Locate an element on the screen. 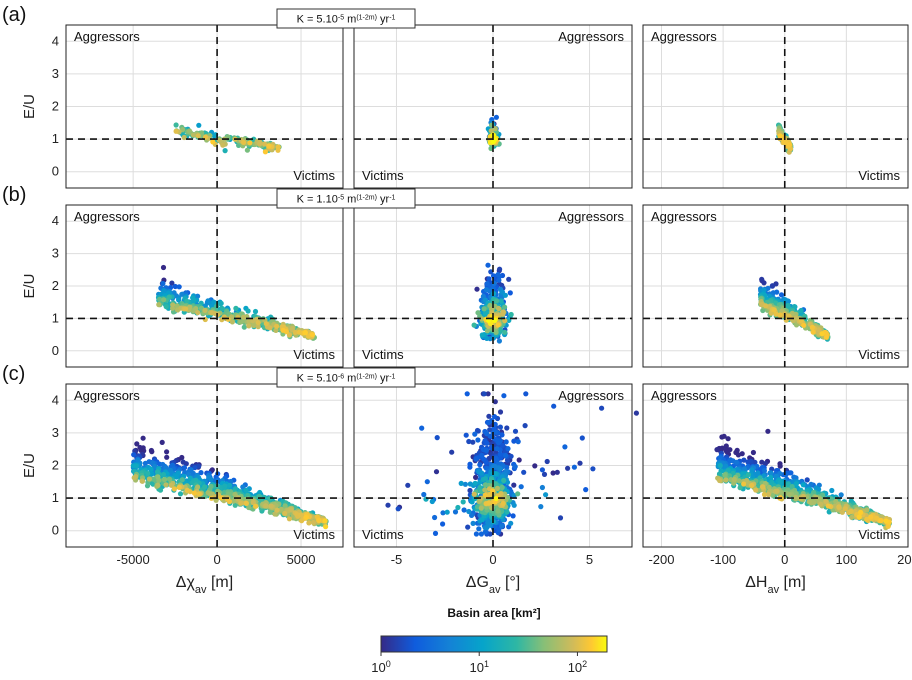 The image size is (912, 680). y-tick-label: 0 is located at coordinates (55, 171).